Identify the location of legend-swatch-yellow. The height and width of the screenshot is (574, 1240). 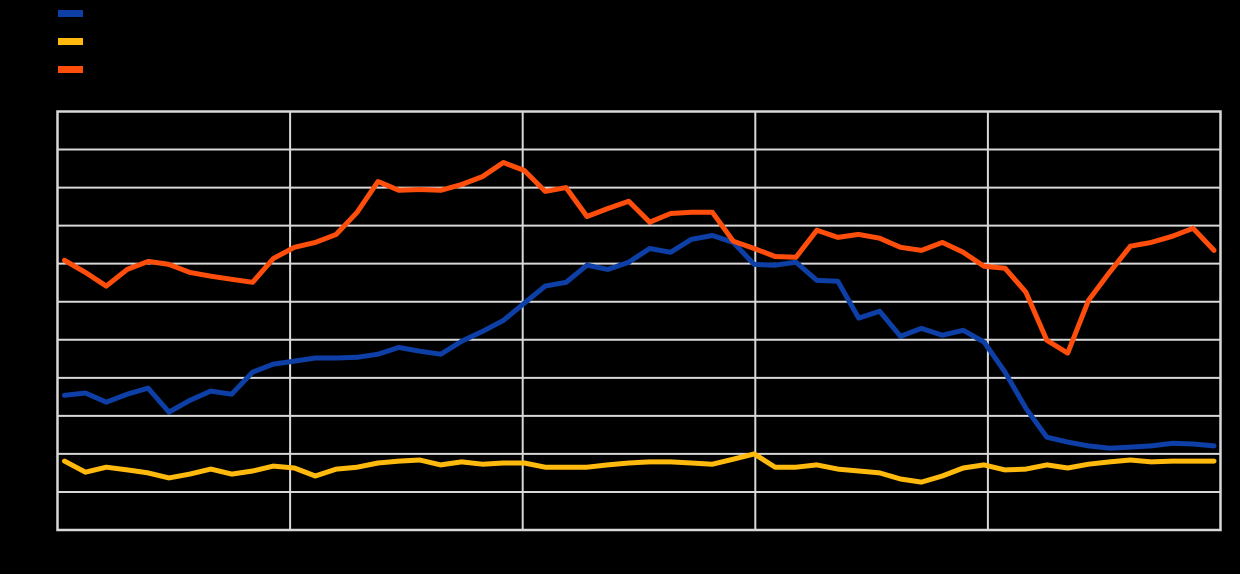
(70, 41).